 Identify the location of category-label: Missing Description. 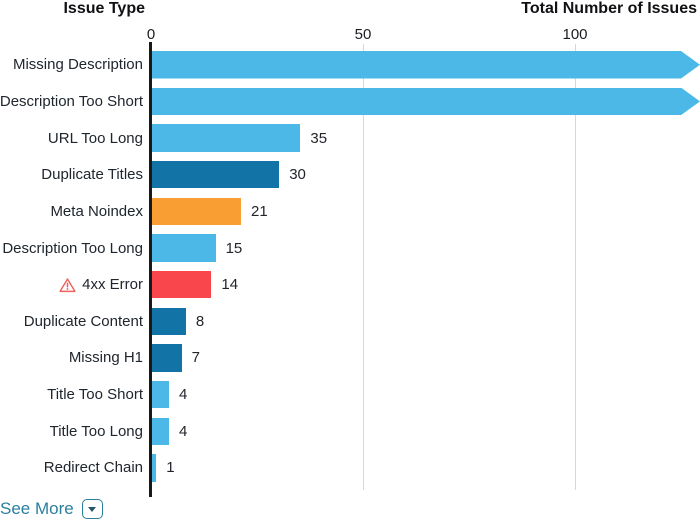
(71, 65).